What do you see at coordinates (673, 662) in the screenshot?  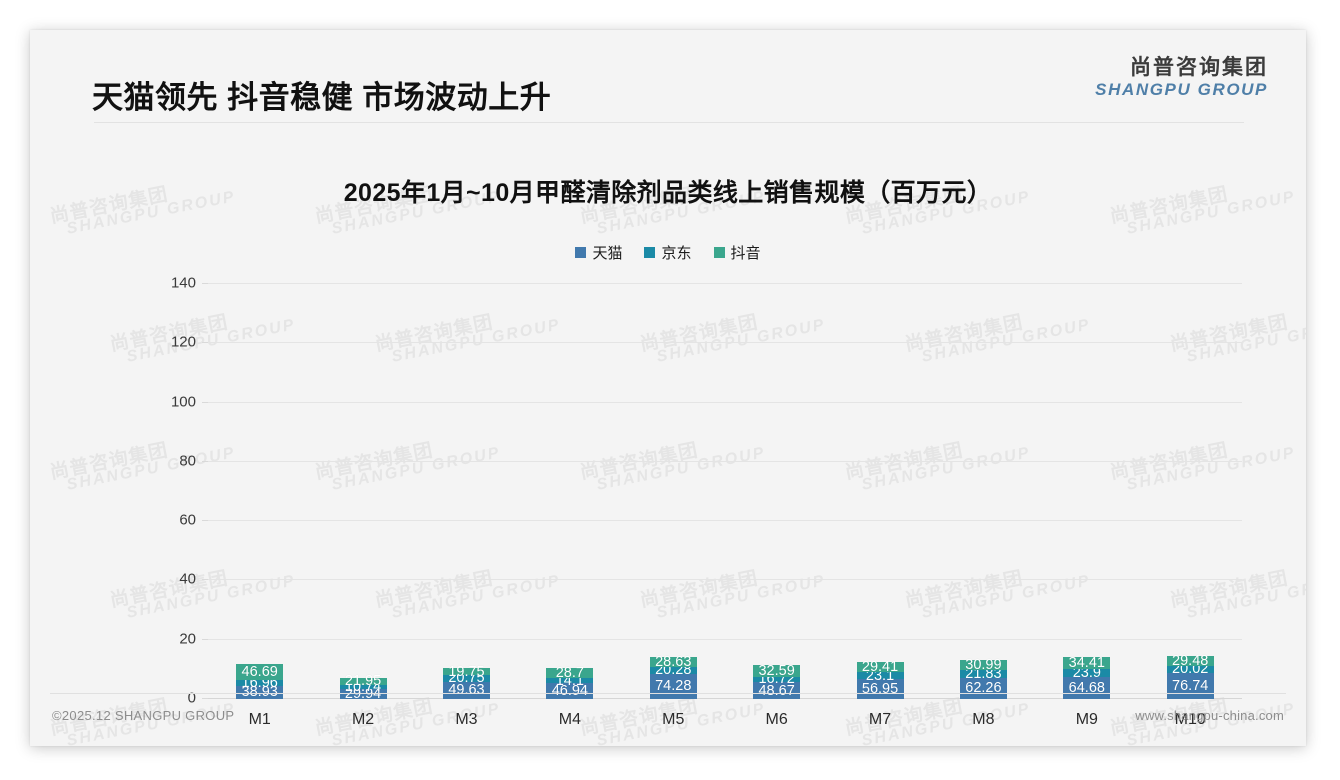 I see `bar-segment-抖音: 28.63` at bounding box center [673, 662].